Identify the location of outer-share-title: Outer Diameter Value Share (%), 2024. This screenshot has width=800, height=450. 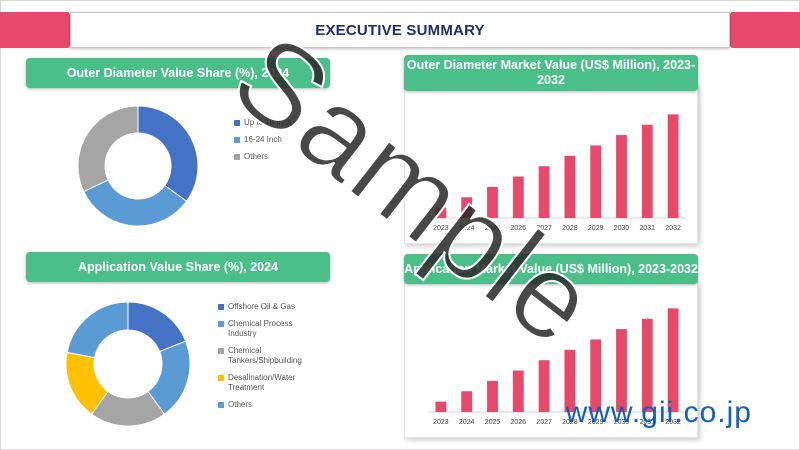
(178, 72).